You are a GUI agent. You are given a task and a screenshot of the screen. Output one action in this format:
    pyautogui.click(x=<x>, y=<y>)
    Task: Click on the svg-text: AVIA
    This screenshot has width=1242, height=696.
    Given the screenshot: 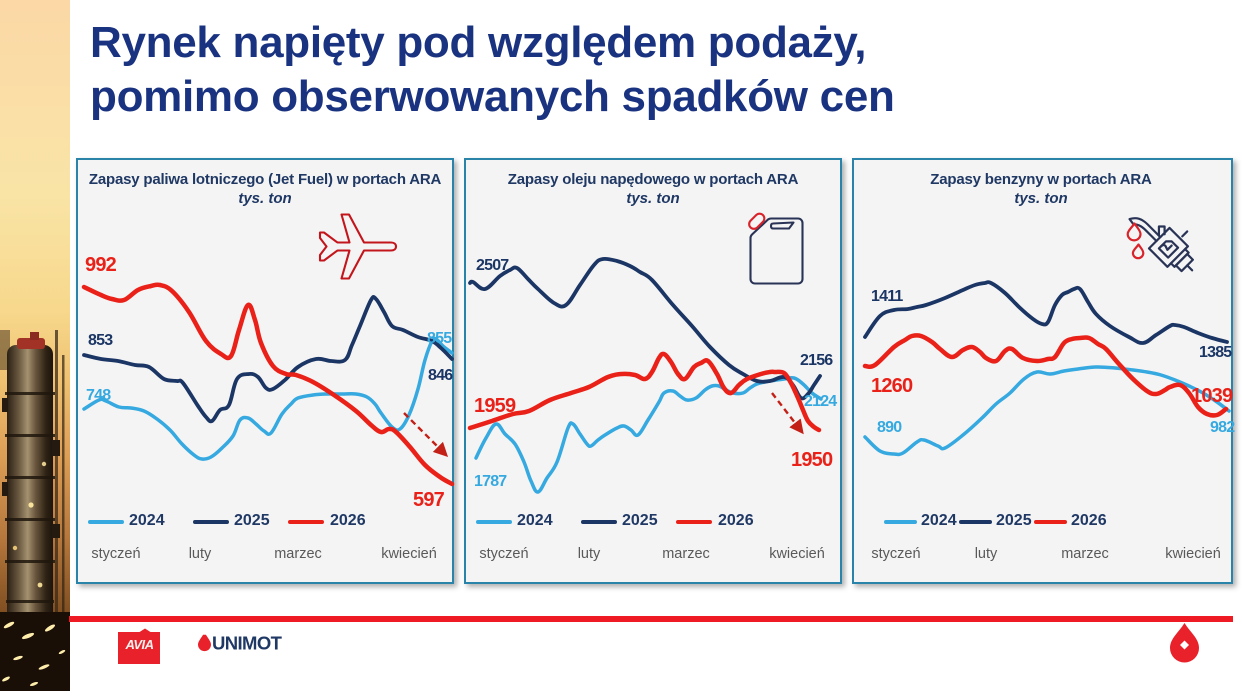 What is the action you would take?
    pyautogui.click(x=138, y=644)
    